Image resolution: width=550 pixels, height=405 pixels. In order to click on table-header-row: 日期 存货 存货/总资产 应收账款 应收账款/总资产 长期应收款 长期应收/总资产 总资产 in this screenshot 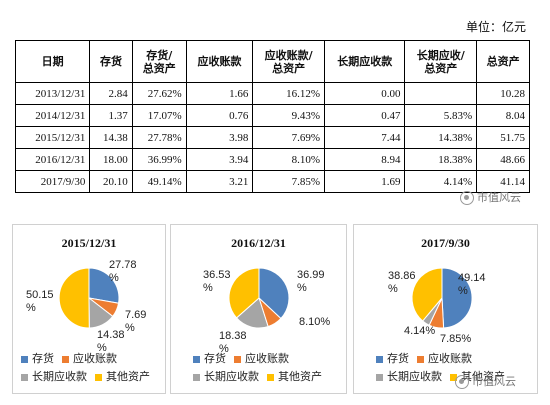, I will do `click(272, 61)`.